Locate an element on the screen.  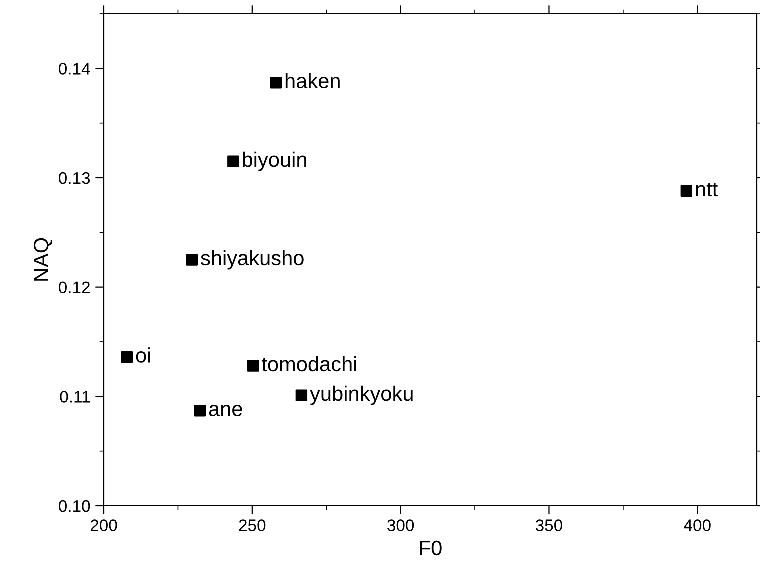
annotation: ntt is located at coordinates (707, 190).